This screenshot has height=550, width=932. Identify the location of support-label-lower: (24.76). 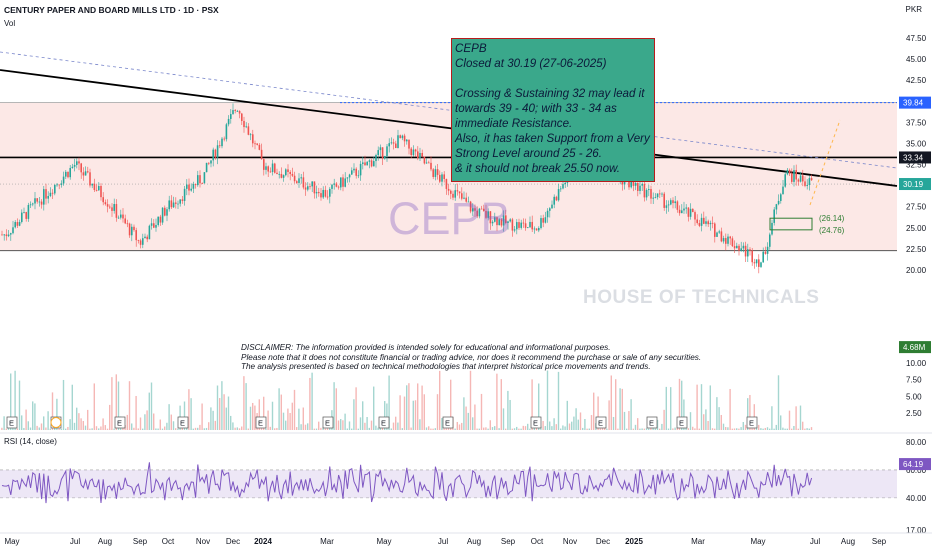
(832, 230).